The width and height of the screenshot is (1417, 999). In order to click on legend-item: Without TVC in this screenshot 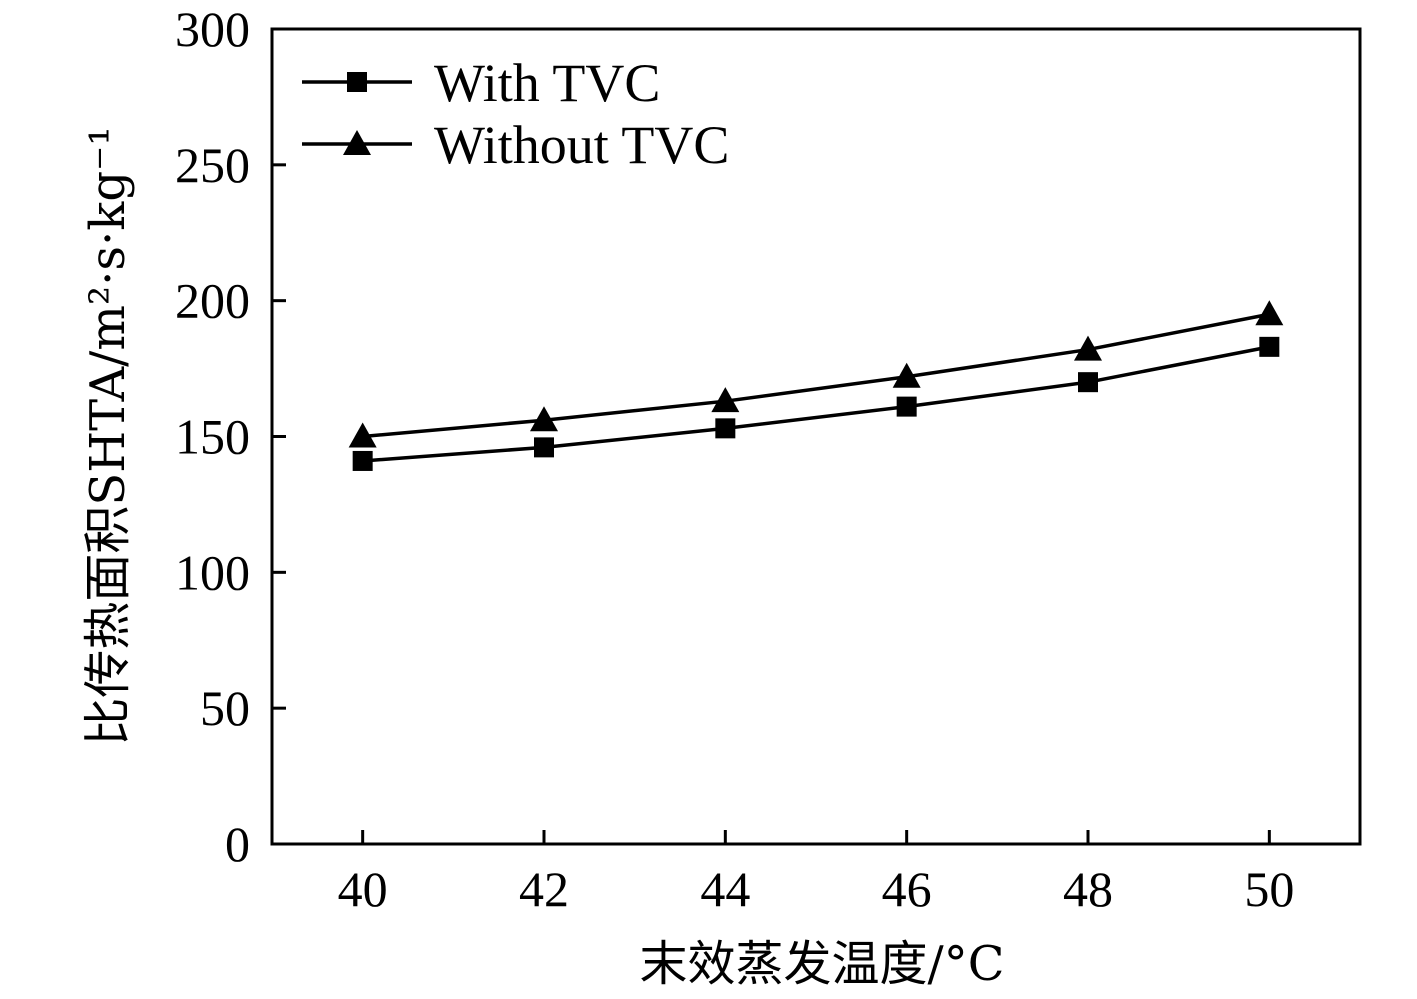, I will do `click(515, 145)`.